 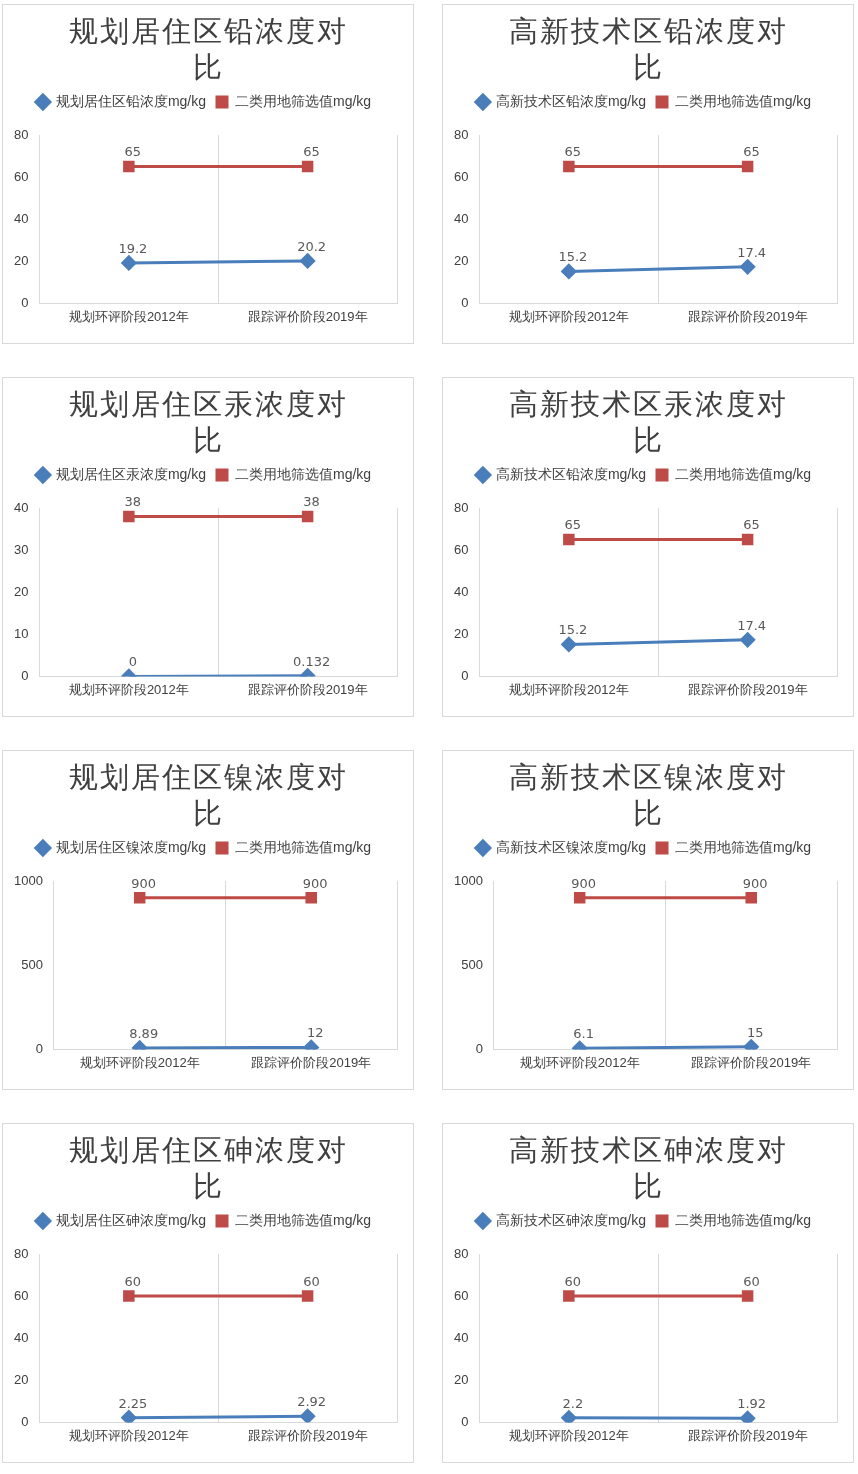 What do you see at coordinates (648, 795) in the screenshot?
I see `chart-title: 高新技术区镍浓度对比` at bounding box center [648, 795].